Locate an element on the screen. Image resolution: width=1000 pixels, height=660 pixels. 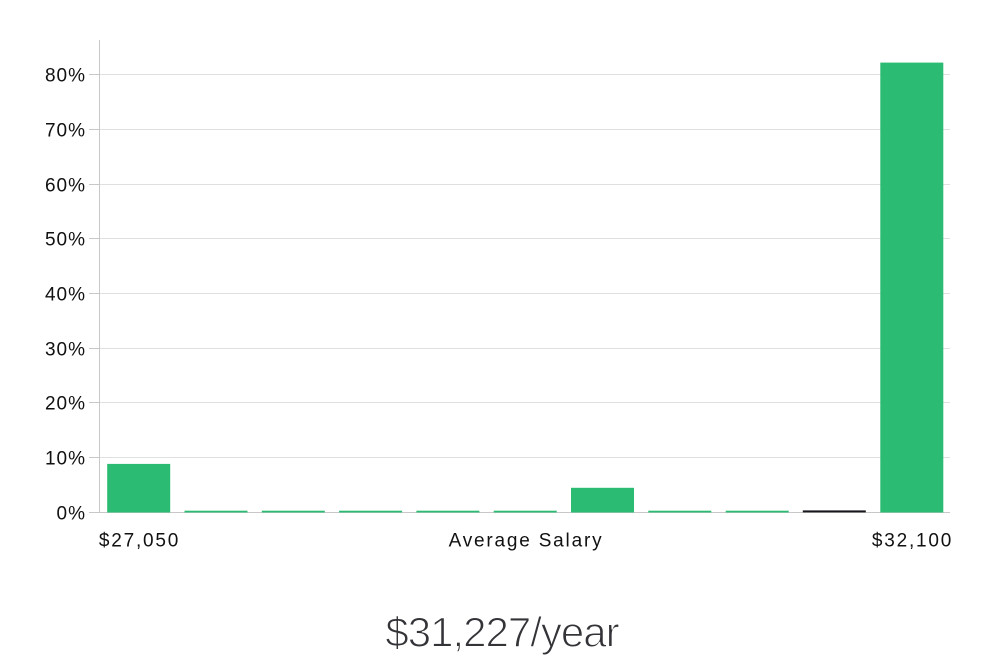
svg-text: Average Salary is located at coordinates (526, 540).